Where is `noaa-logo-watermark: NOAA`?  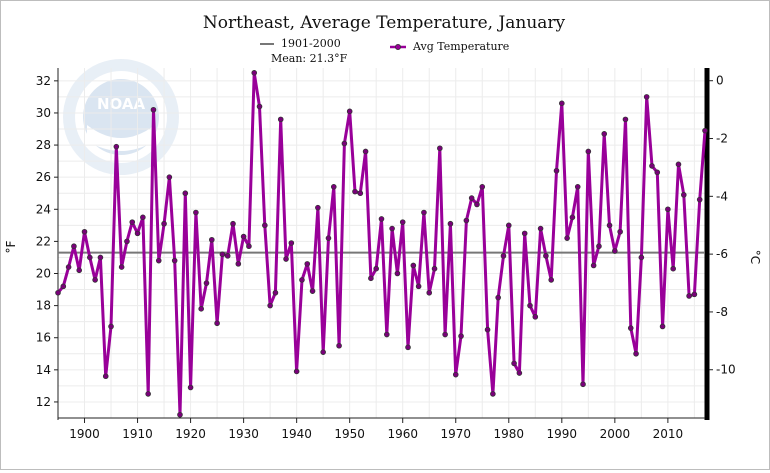
noaa-logo-watermark: NOAA is located at coordinates (121, 117).